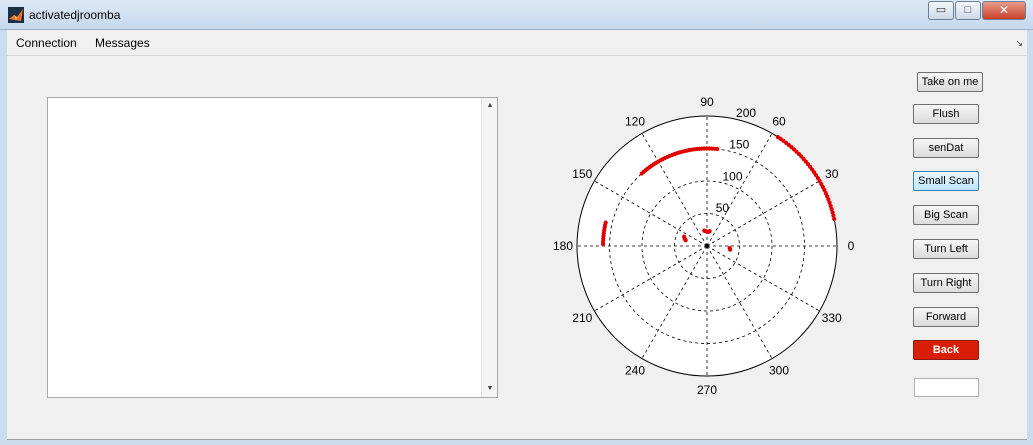  Describe the element at coordinates (563, 246) in the screenshot. I see `angle-tick-label: 180` at that location.